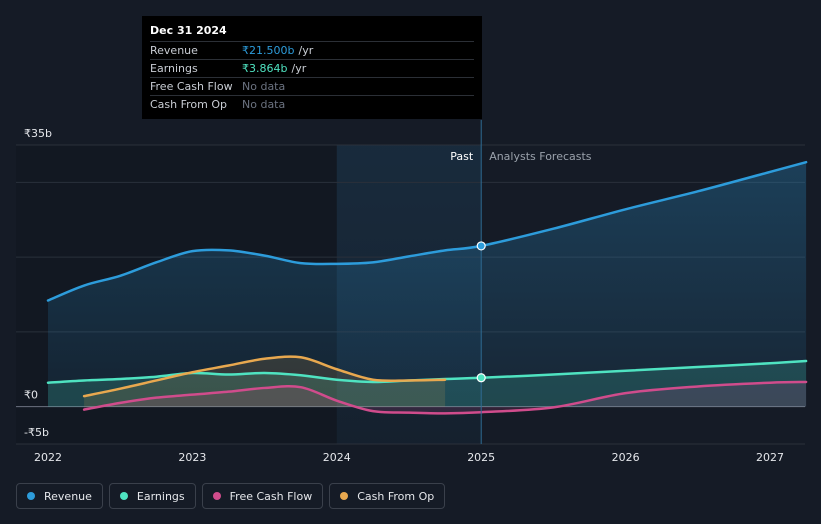 This screenshot has width=821, height=524. I want to click on x-tick-label: 2023, so click(192, 457).